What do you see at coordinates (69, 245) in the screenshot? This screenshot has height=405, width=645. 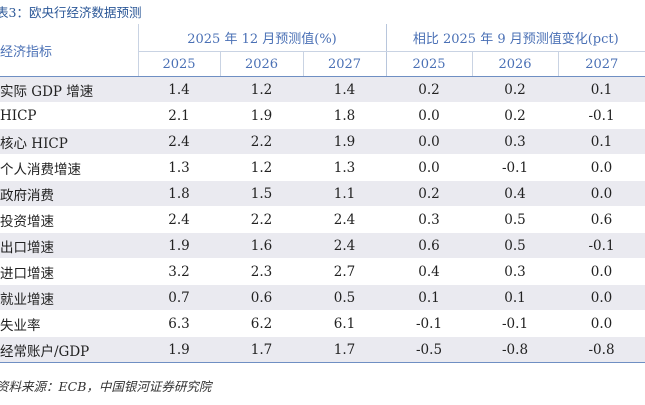 I see `row-label: 出口增速` at bounding box center [69, 245].